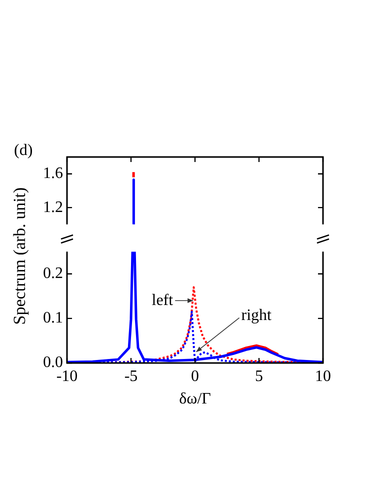 The width and height of the screenshot is (374, 484). Describe the element at coordinates (53, 207) in the screenshot. I see `y-tick-label: 1.2` at that location.